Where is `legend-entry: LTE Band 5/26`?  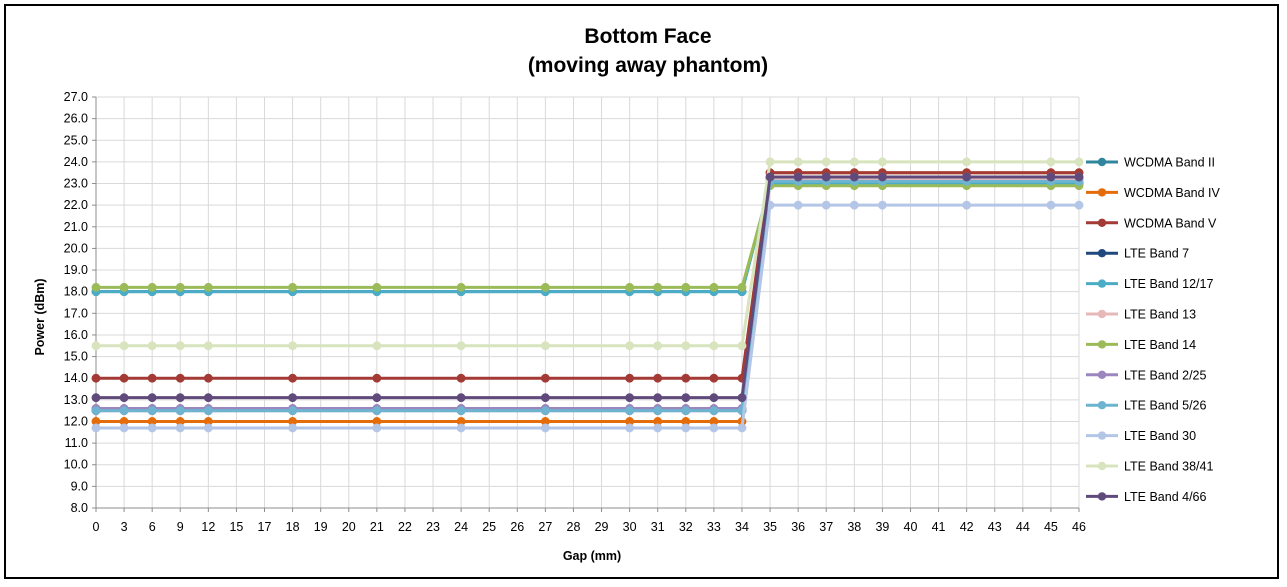
legend-entry: LTE Band 5/26 is located at coordinates (1146, 406).